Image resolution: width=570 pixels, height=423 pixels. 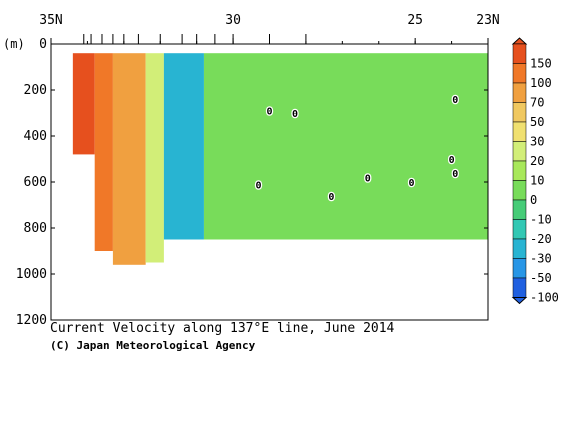 I want to click on colorbar-label: 20, so click(x=537, y=161).